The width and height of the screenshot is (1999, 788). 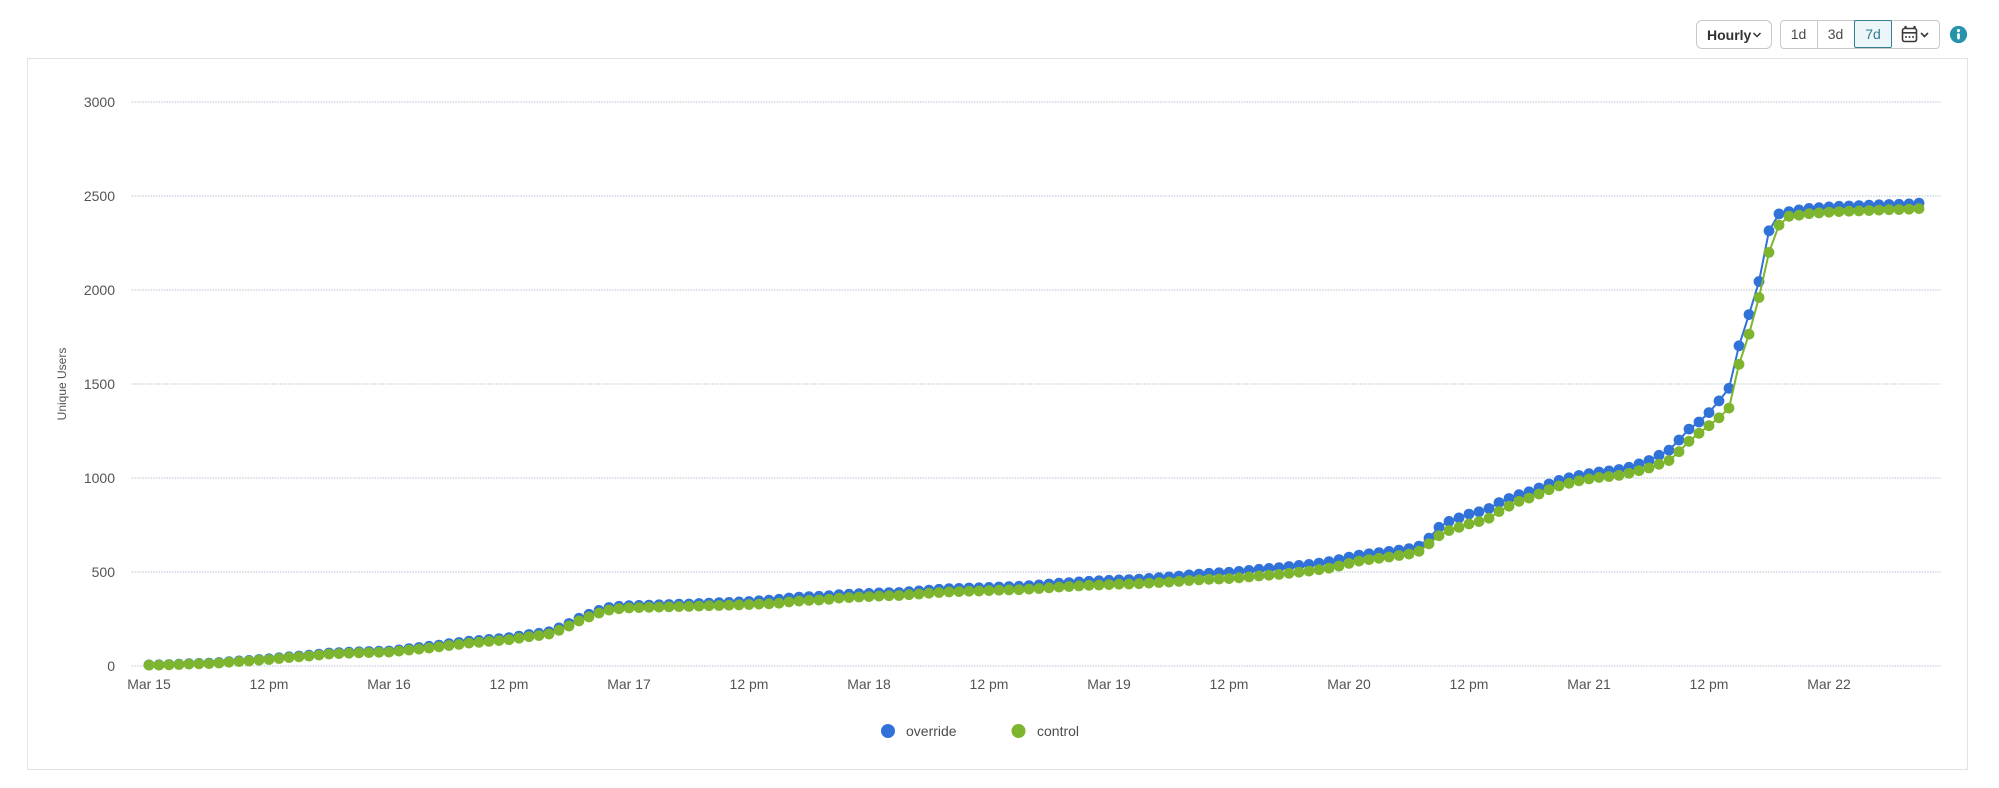 What do you see at coordinates (389, 684) in the screenshot?
I see `svg-text: Mar 16` at bounding box center [389, 684].